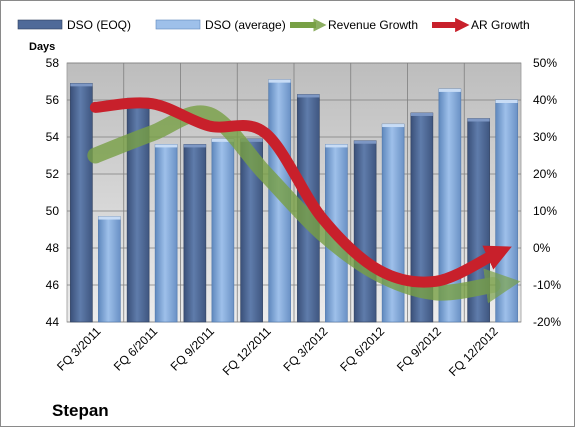  What do you see at coordinates (500, 25) in the screenshot?
I see `legend-label-ar-growth: AR Growth` at bounding box center [500, 25].